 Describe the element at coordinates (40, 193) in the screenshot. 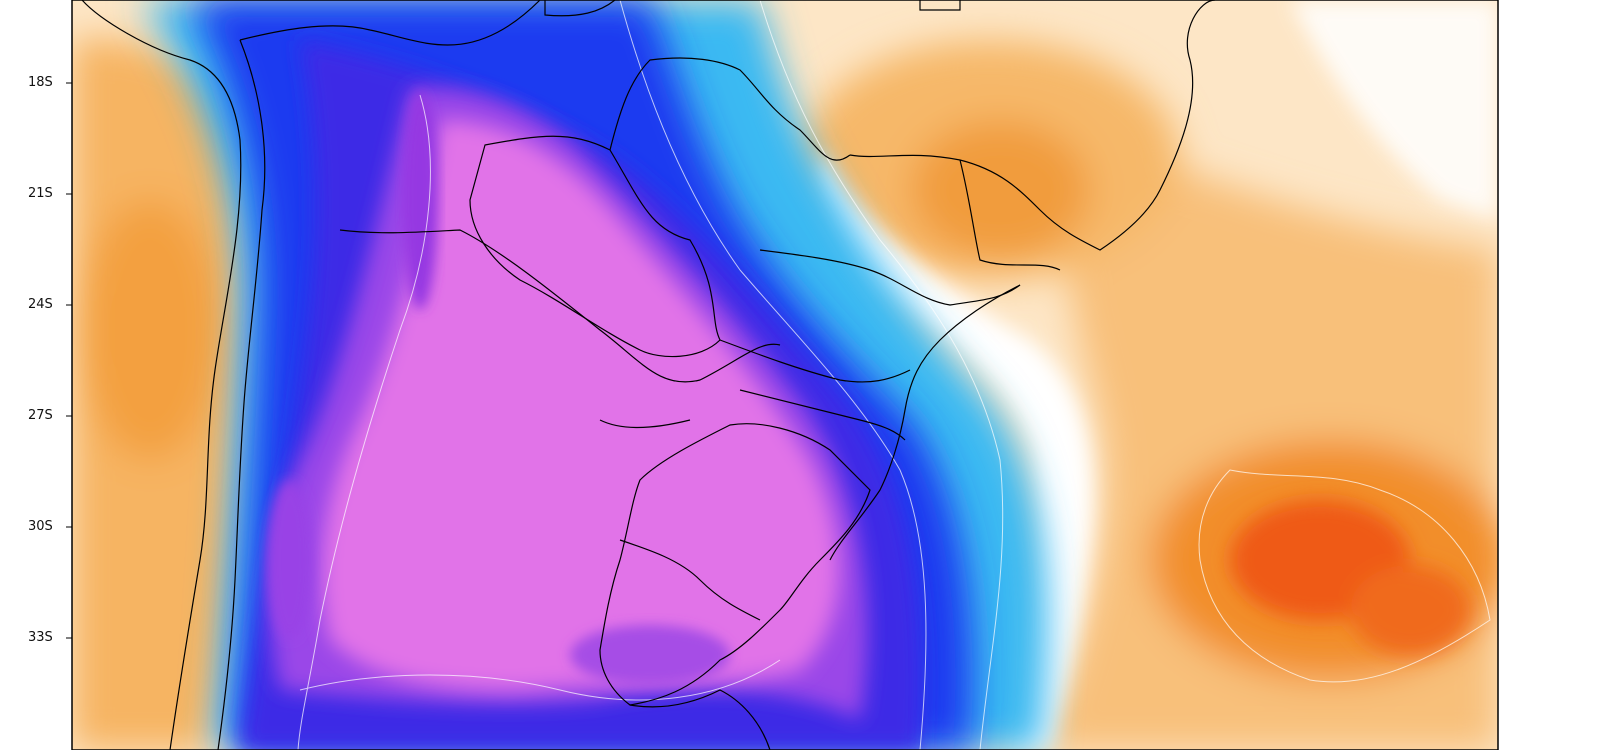

I see `lat-label-21s: 21S` at that location.